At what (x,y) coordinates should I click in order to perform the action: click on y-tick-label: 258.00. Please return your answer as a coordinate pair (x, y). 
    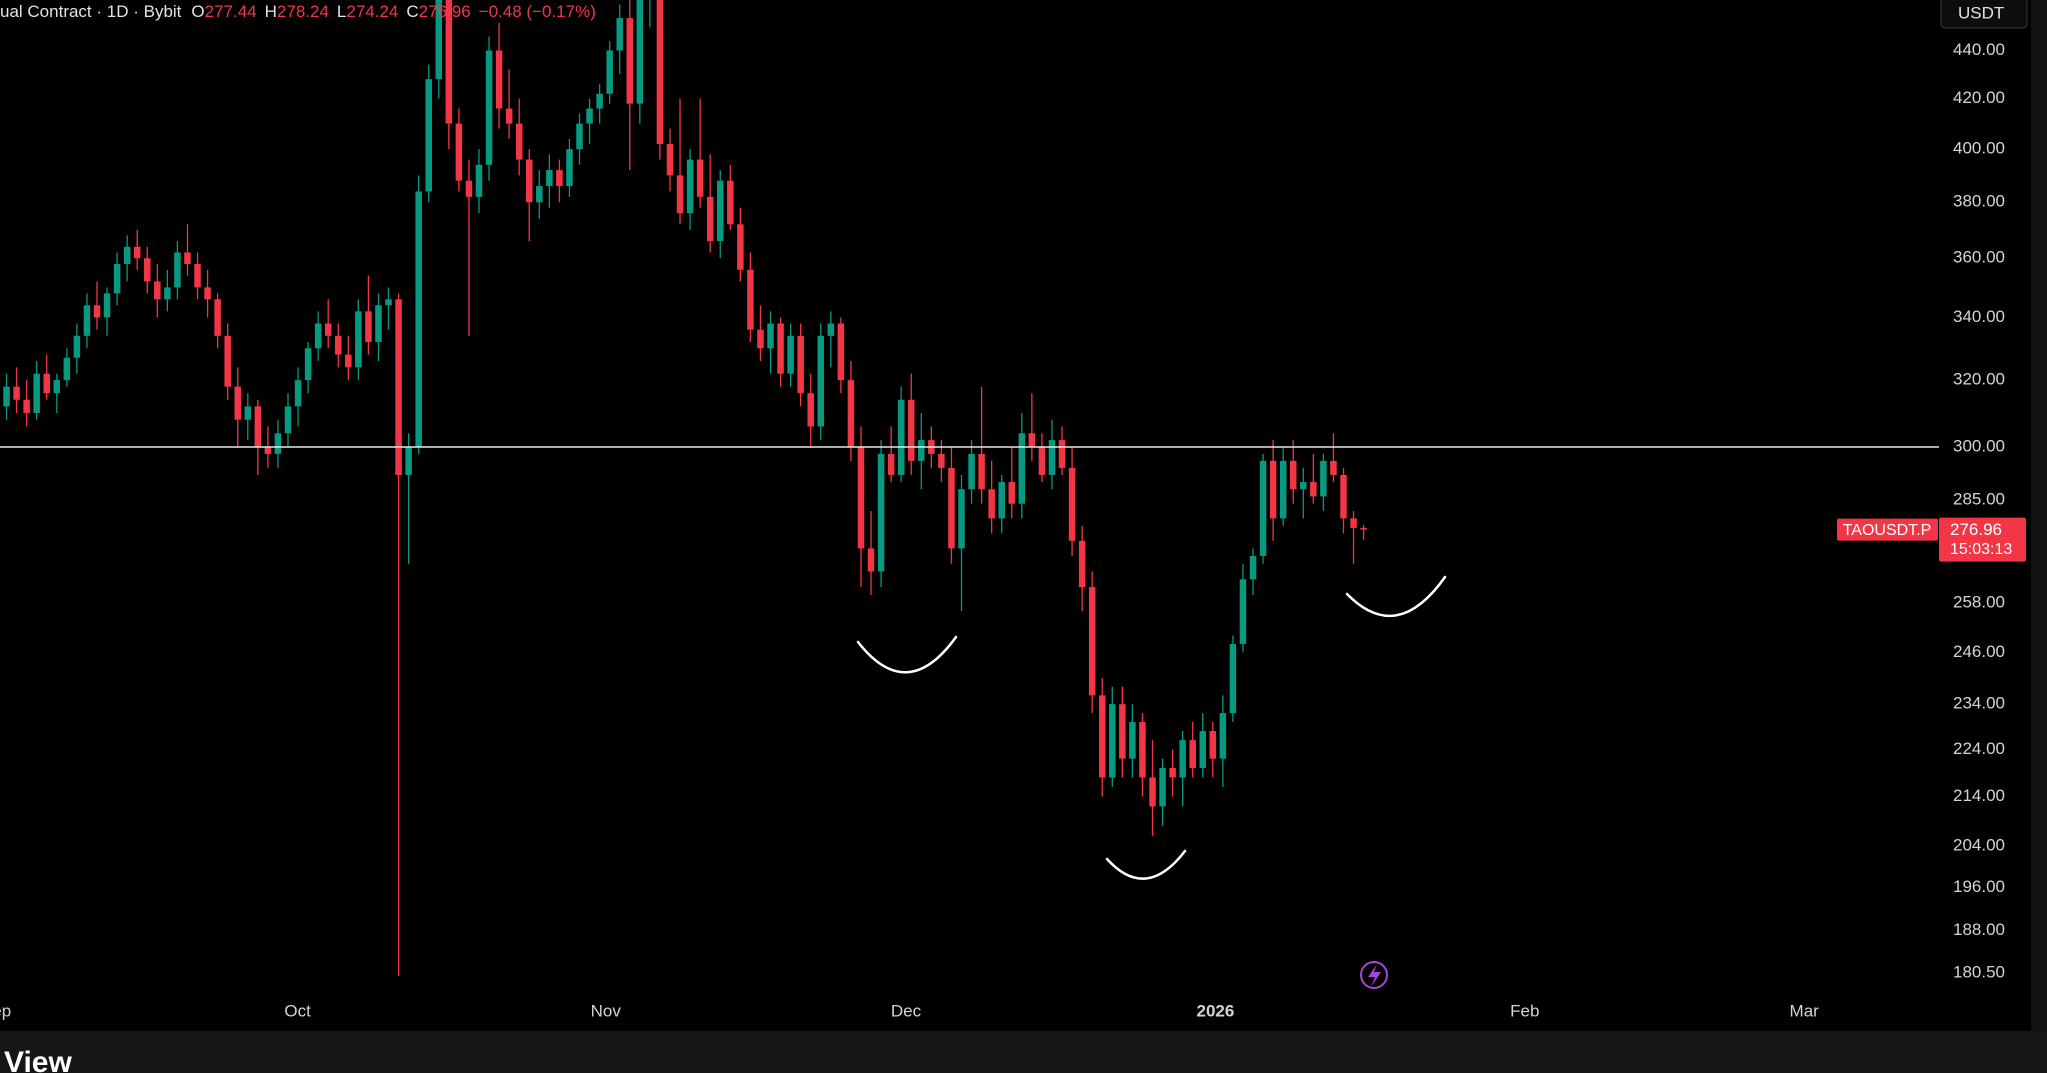
    Looking at the image, I should click on (1979, 602).